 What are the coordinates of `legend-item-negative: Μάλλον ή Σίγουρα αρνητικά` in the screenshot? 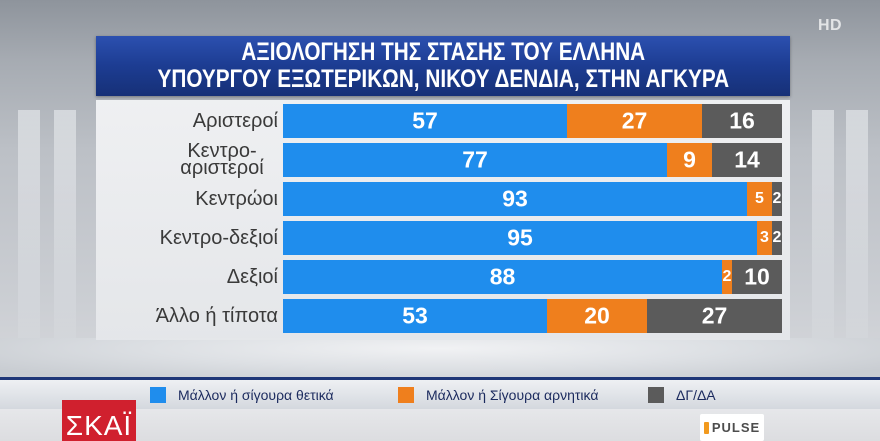 It's located at (498, 394).